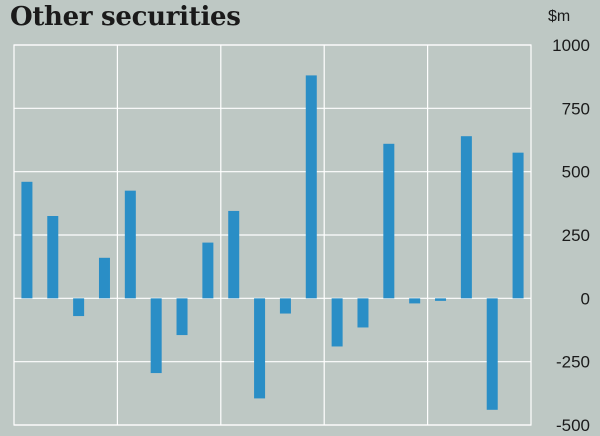 The image size is (600, 436). Describe the element at coordinates (576, 172) in the screenshot. I see `y-tick-label: 500` at that location.